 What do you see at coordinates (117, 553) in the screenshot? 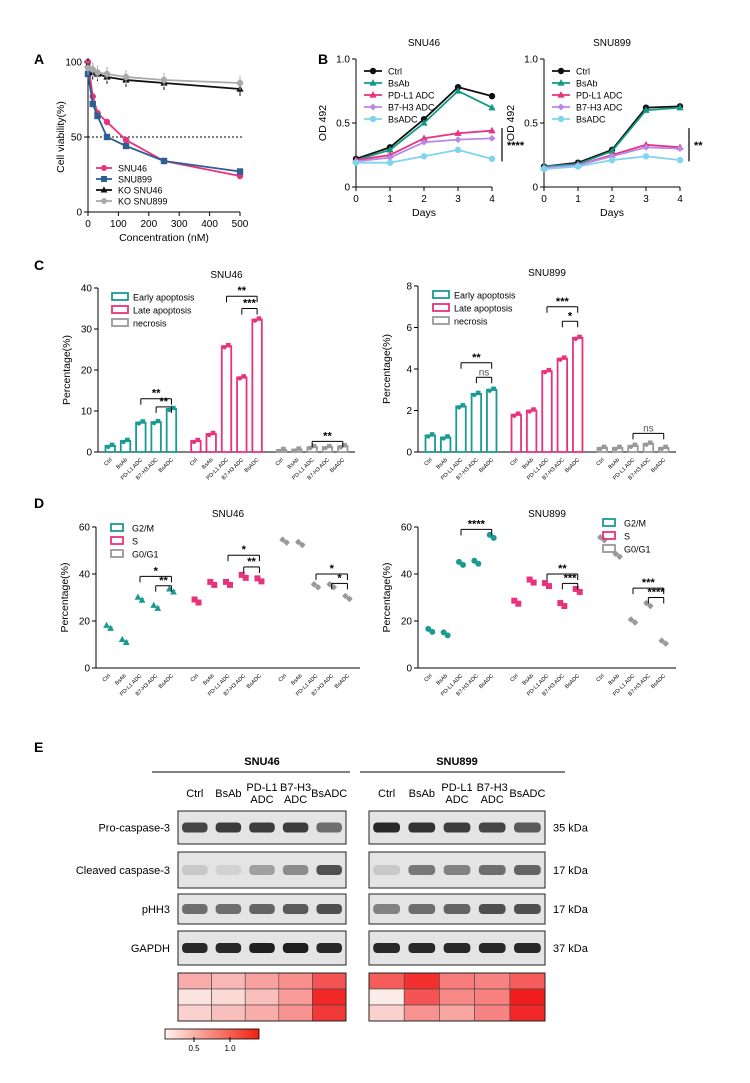
I see `D-SNU46-legend-swatch` at bounding box center [117, 553].